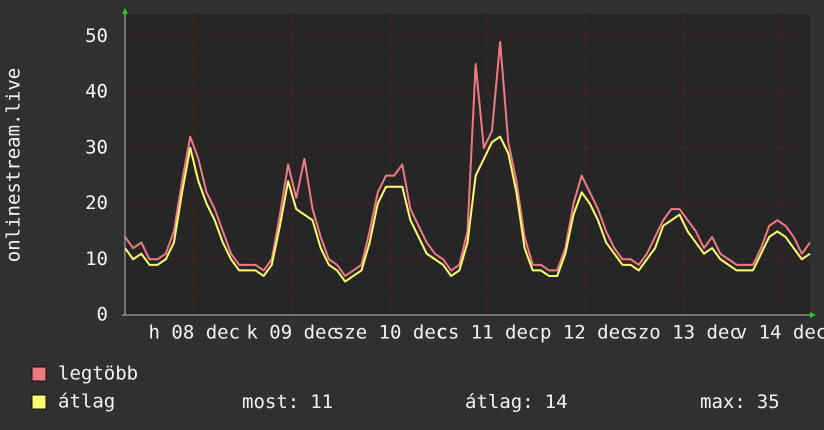 Image resolution: width=824 pixels, height=430 pixels. Describe the element at coordinates (390, 333) in the screenshot. I see `x-tick-label: sze 10 dec` at that location.